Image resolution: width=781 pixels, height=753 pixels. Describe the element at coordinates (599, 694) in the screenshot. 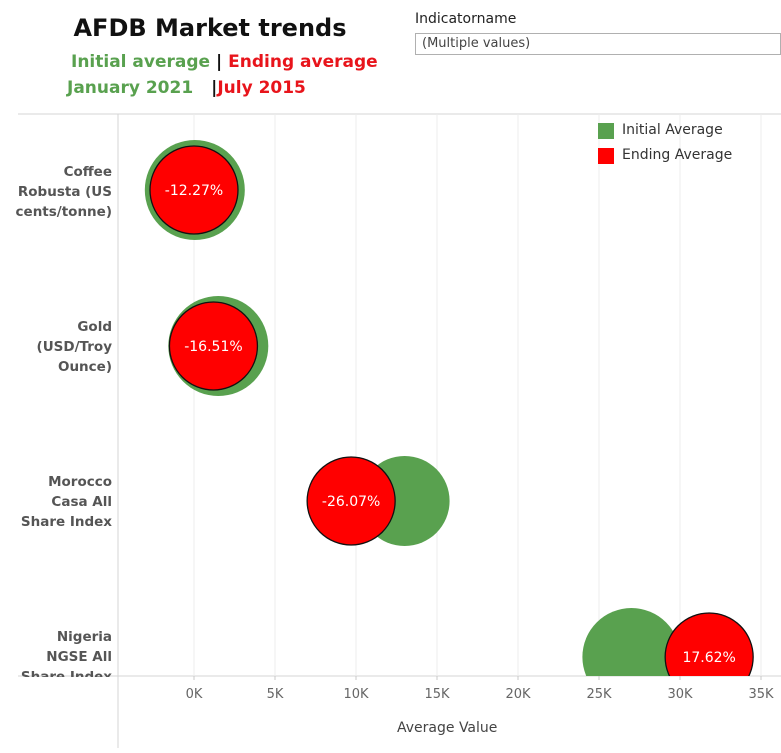

I see `x-tick-label: 25K` at that location.